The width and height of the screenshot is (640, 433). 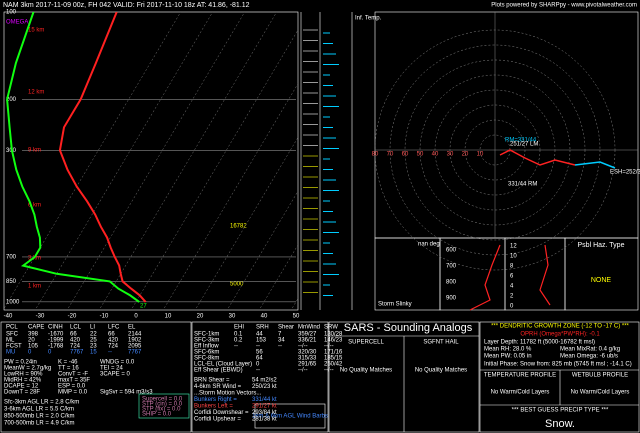 What do you see at coordinates (93, 335) in the screenshot?
I see `table-cell: 22` at bounding box center [93, 335].